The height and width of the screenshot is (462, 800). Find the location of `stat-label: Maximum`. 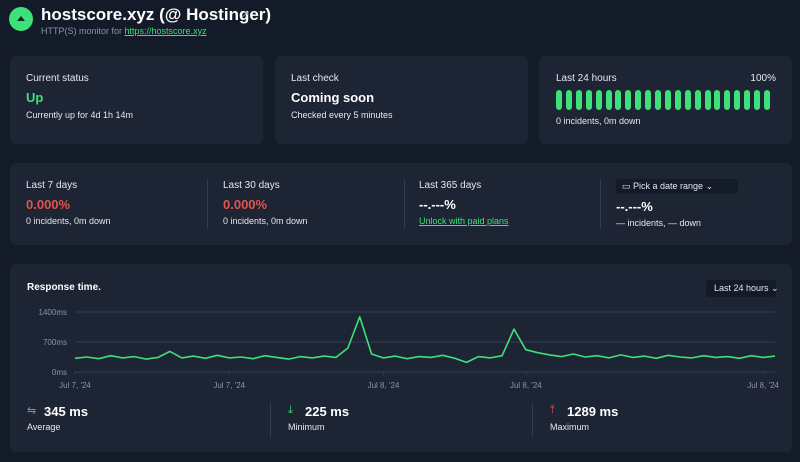

stat-label: Maximum is located at coordinates (570, 427).